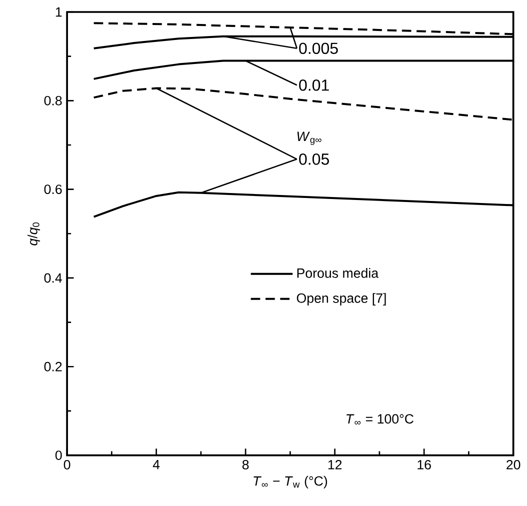  What do you see at coordinates (291, 482) in the screenshot?
I see `x-axis-title: T$_{∞}$ − T$_{w}$ (°C)` at bounding box center [291, 482].